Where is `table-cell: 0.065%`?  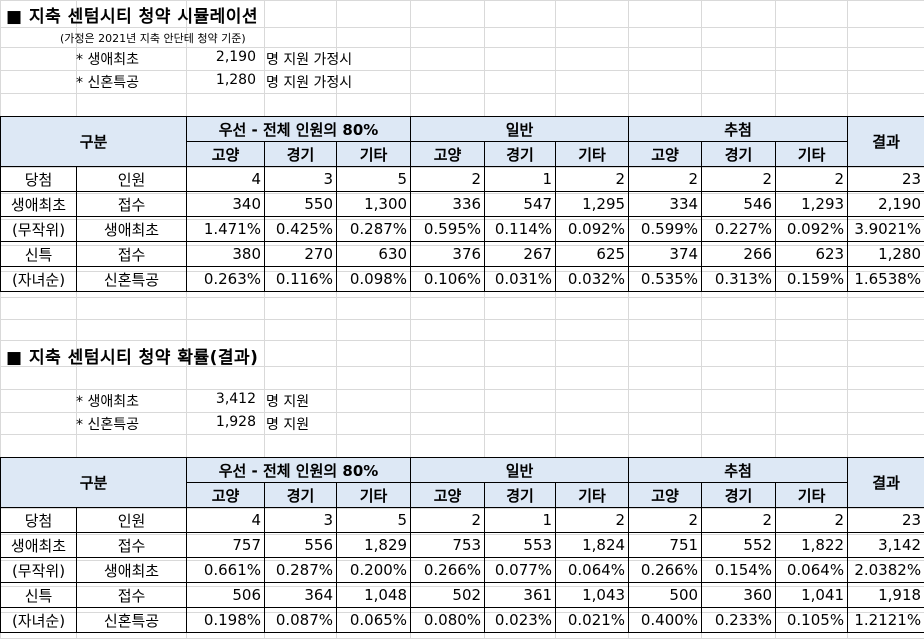
table-cell: 0.065% is located at coordinates (374, 620).